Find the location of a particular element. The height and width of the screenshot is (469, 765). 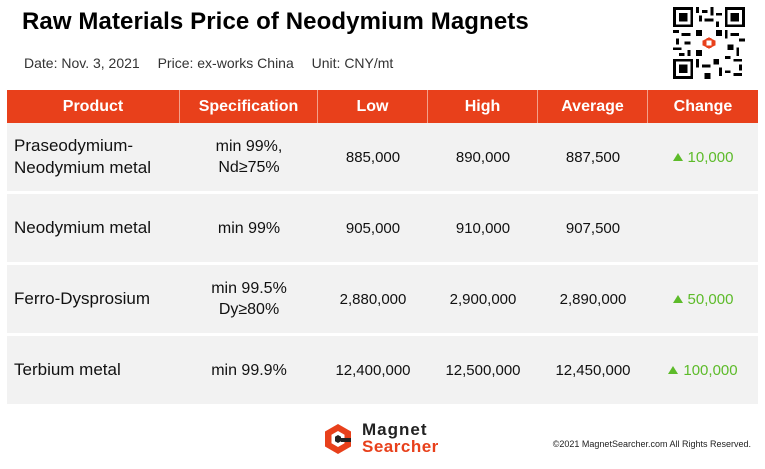

change-cell: 50,000 is located at coordinates (703, 299).